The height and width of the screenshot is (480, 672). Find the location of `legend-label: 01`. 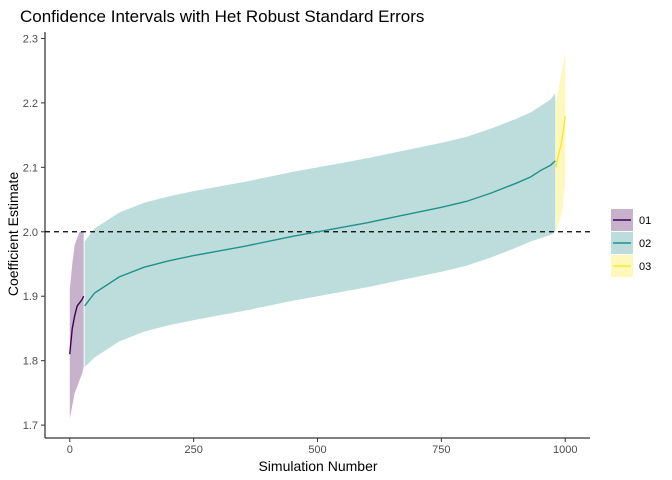

legend-label: 01 is located at coordinates (645, 221).